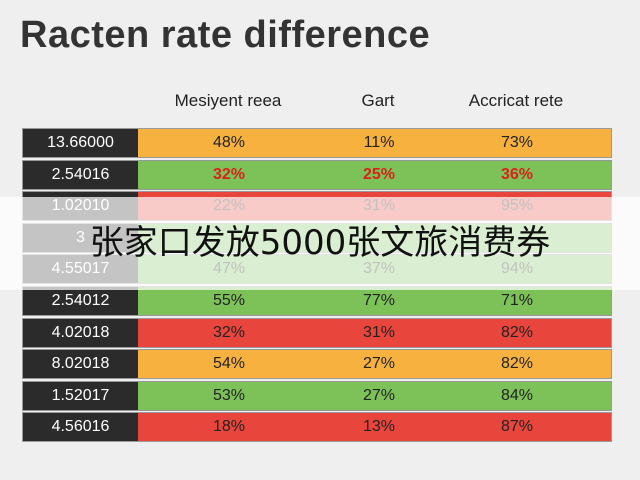 Image resolution: width=640 pixels, height=480 pixels. Describe the element at coordinates (379, 332) in the screenshot. I see `cell: 31%` at that location.